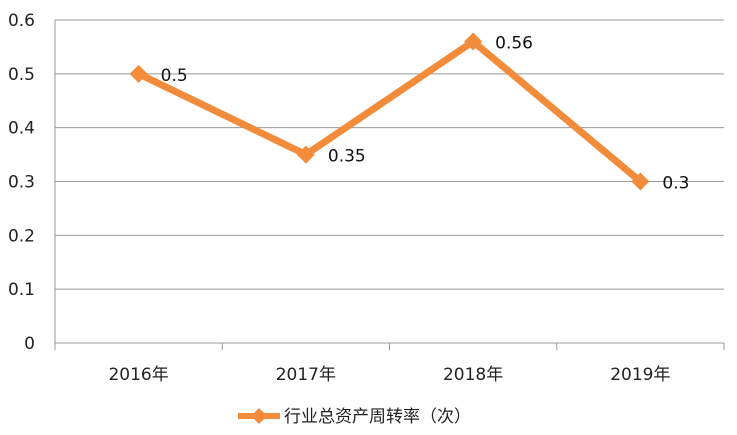 The width and height of the screenshot is (737, 435). Describe the element at coordinates (514, 44) in the screenshot. I see `data-label: 0.56` at that location.